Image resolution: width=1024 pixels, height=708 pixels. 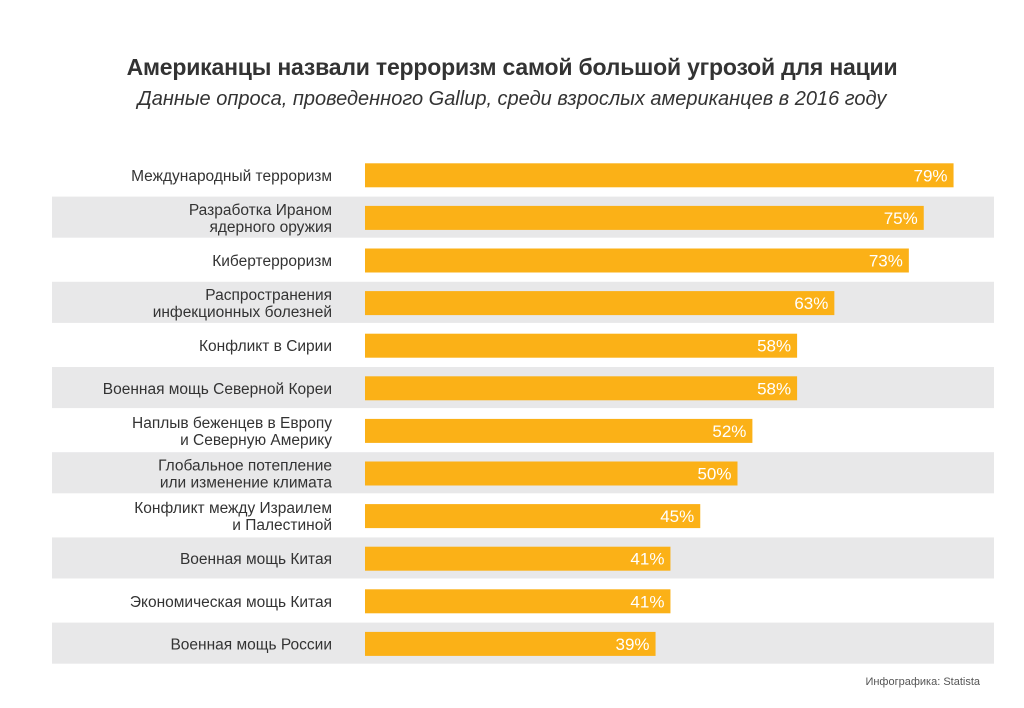 I want to click on data-label: 50%, so click(x=714, y=474).